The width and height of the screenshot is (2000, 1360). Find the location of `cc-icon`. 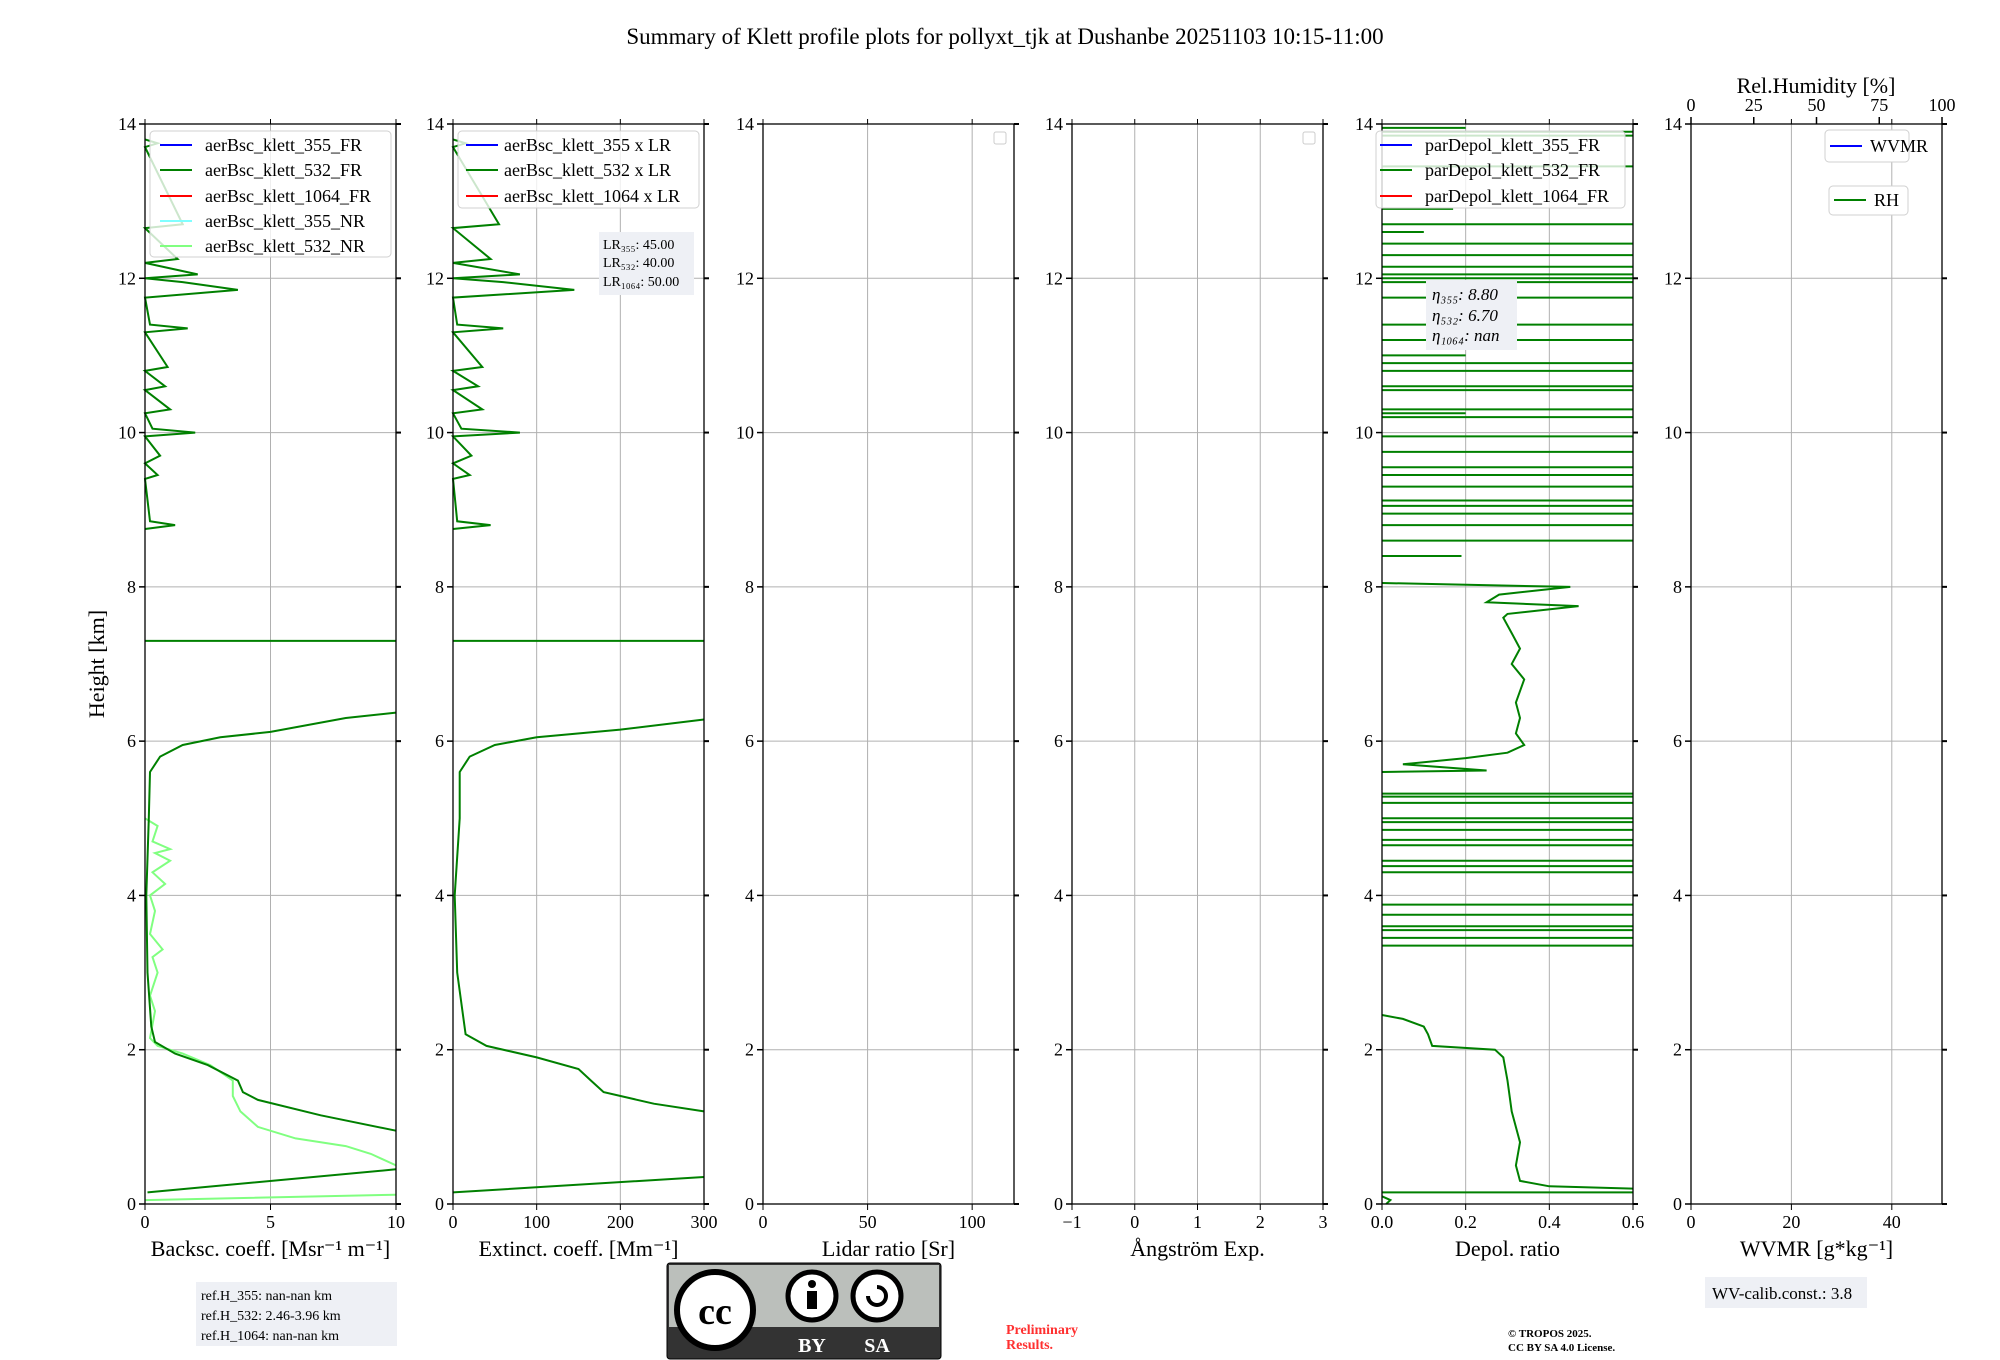

cc-icon is located at coordinates (715, 1310).